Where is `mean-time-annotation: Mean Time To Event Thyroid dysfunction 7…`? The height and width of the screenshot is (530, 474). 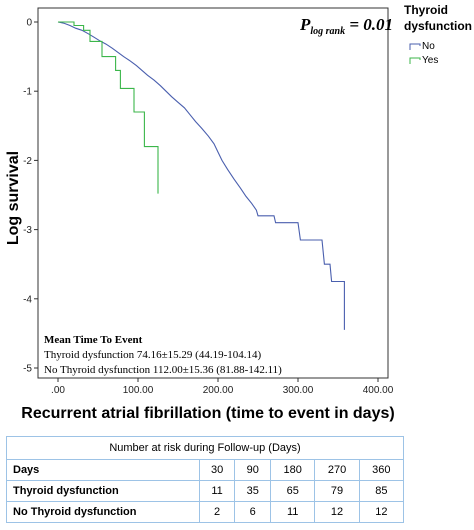
mean-time-annotation: Mean Time To Event Thyroid dysfunction 7… is located at coordinates (163, 355).